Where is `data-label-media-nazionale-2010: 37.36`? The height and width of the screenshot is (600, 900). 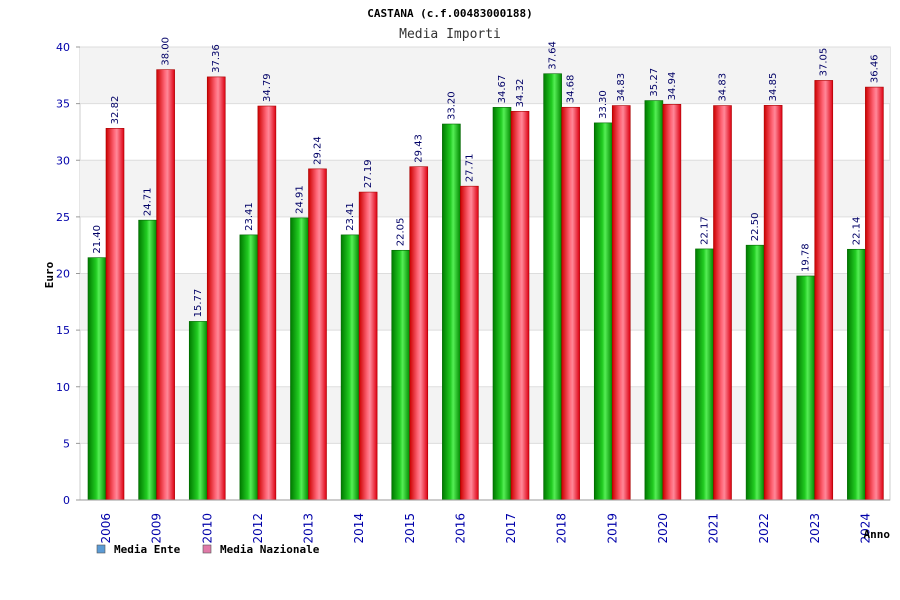
data-label-media-nazionale-2010: 37.36 is located at coordinates (216, 58).